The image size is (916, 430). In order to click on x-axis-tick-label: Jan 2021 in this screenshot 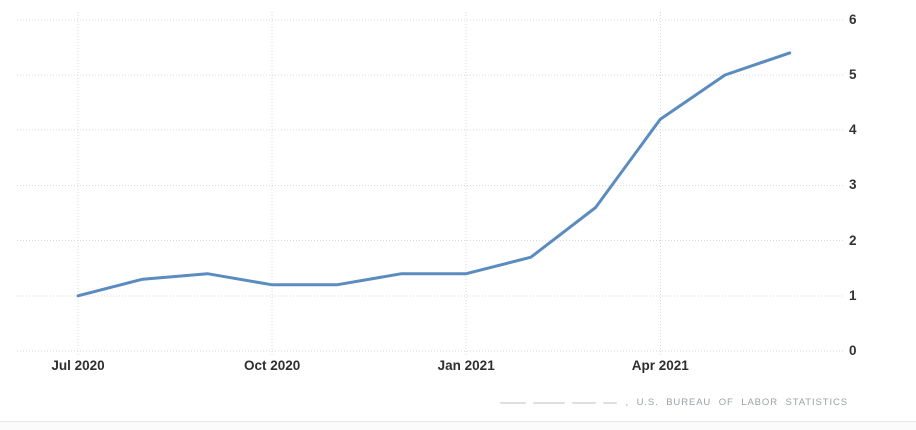, I will do `click(466, 365)`.